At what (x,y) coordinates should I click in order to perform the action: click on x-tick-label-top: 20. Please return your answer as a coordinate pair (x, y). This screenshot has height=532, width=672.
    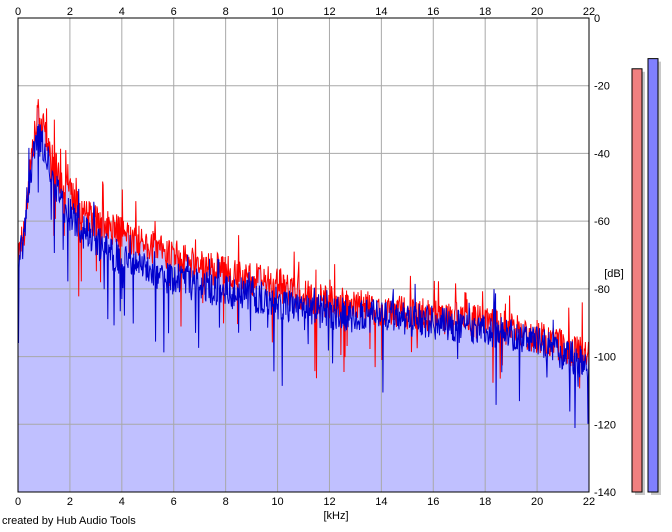
    Looking at the image, I should click on (537, 12).